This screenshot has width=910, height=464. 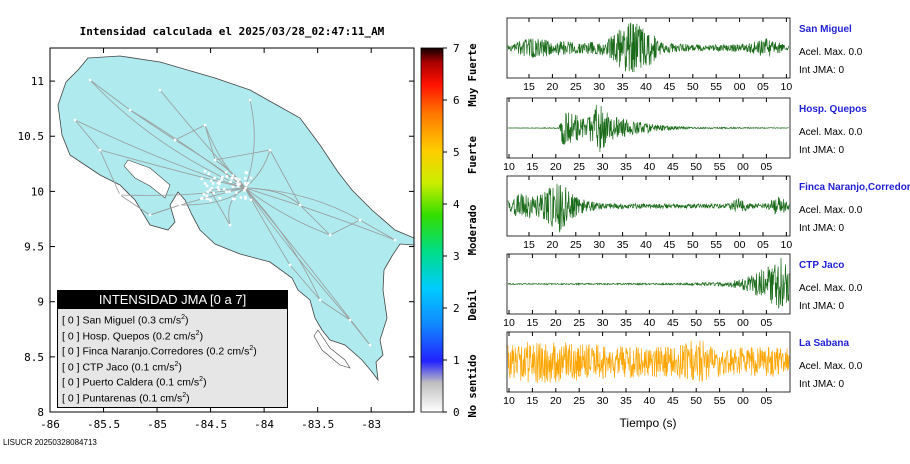 I want to click on trace-station-name: Hosp. Quepos, so click(x=833, y=109).